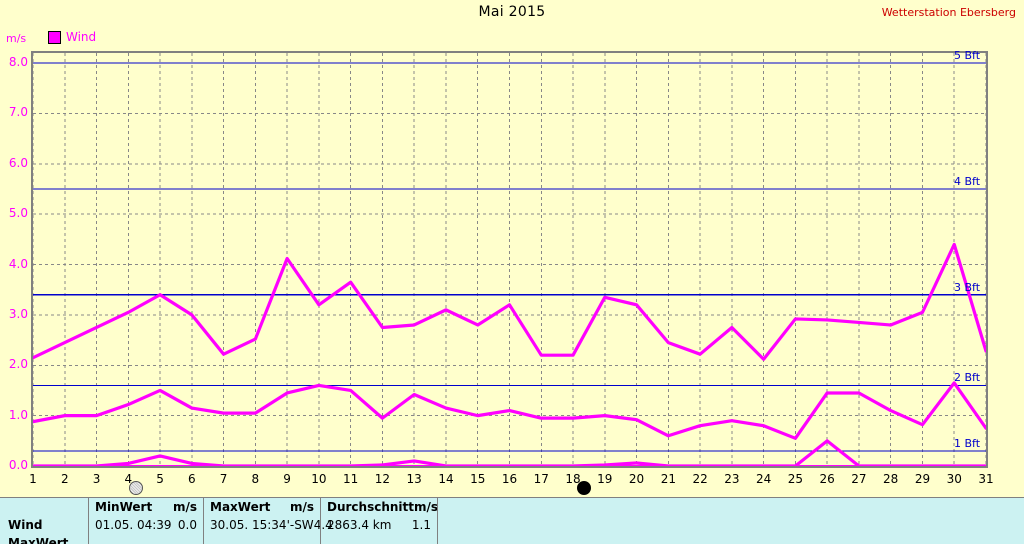 This screenshot has height=544, width=1024. Describe the element at coordinates (986, 479) in the screenshot. I see `x-axis-tick-label: 31` at that location.